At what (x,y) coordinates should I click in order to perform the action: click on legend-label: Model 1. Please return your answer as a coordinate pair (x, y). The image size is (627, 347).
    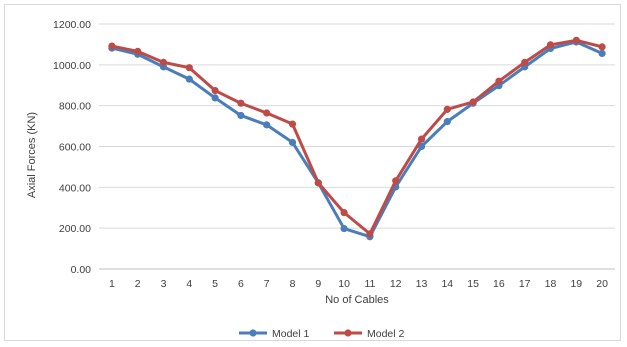
    Looking at the image, I should click on (291, 334).